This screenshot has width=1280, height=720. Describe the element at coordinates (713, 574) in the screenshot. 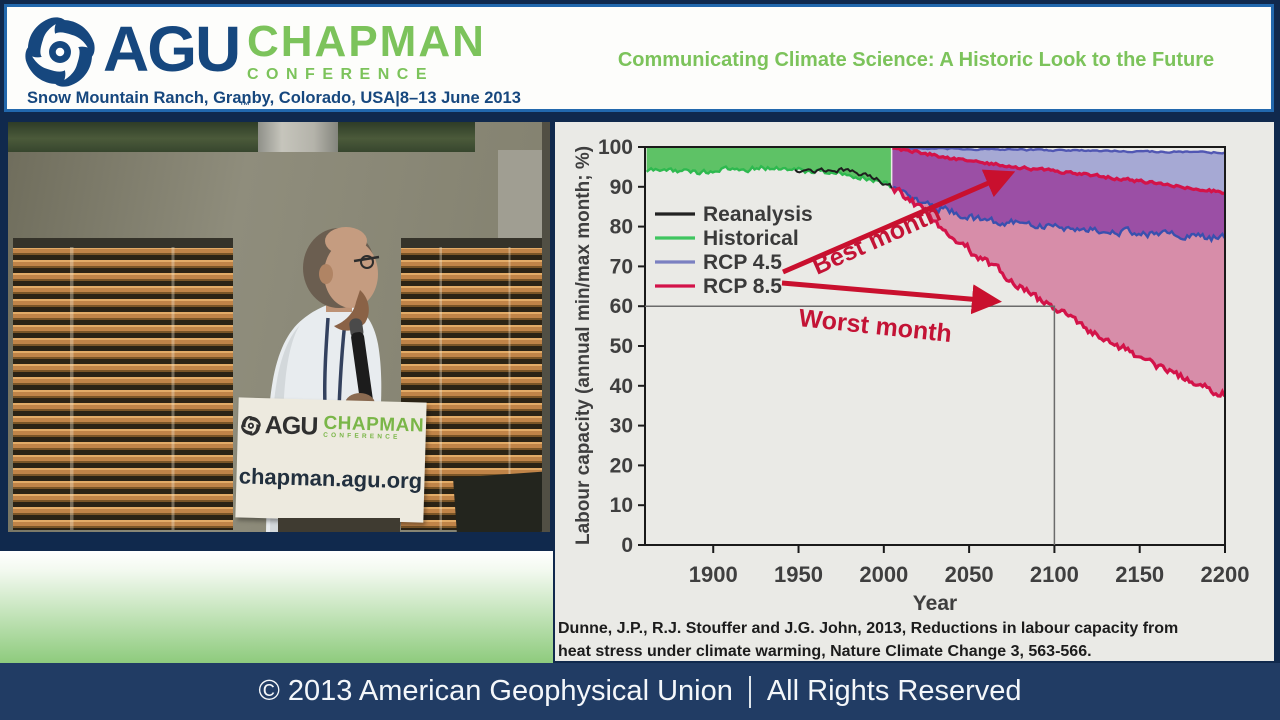

I see `x-tick-label: 1900` at that location.